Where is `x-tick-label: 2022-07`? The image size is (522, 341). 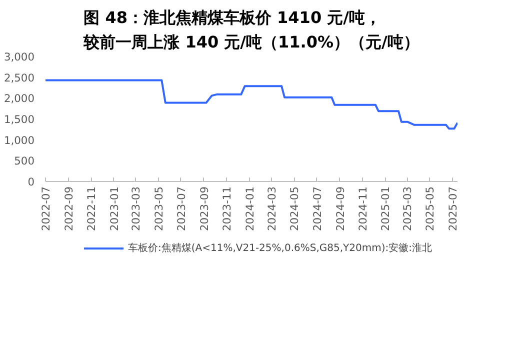 x-tick-label: 2022-07 is located at coordinates (46, 209).